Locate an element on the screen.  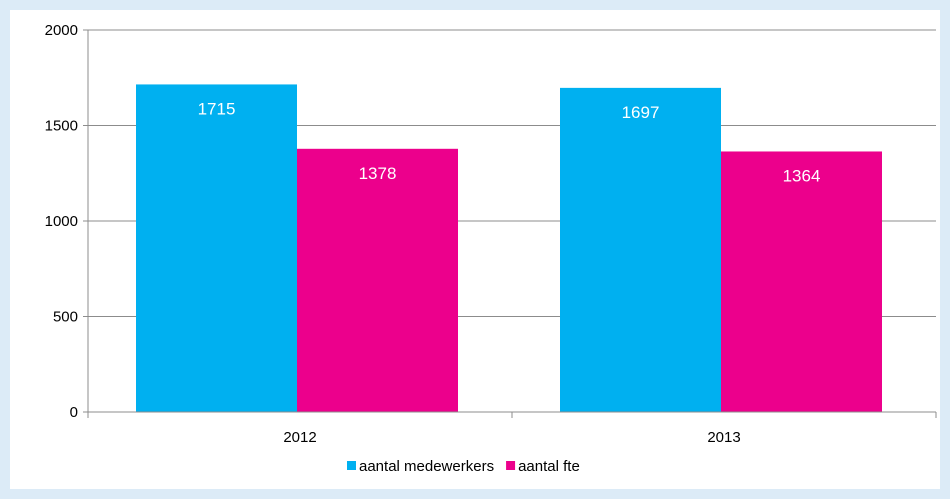
y-tick-labels: 0 500 1000 1500 2000 is located at coordinates (61, 221).